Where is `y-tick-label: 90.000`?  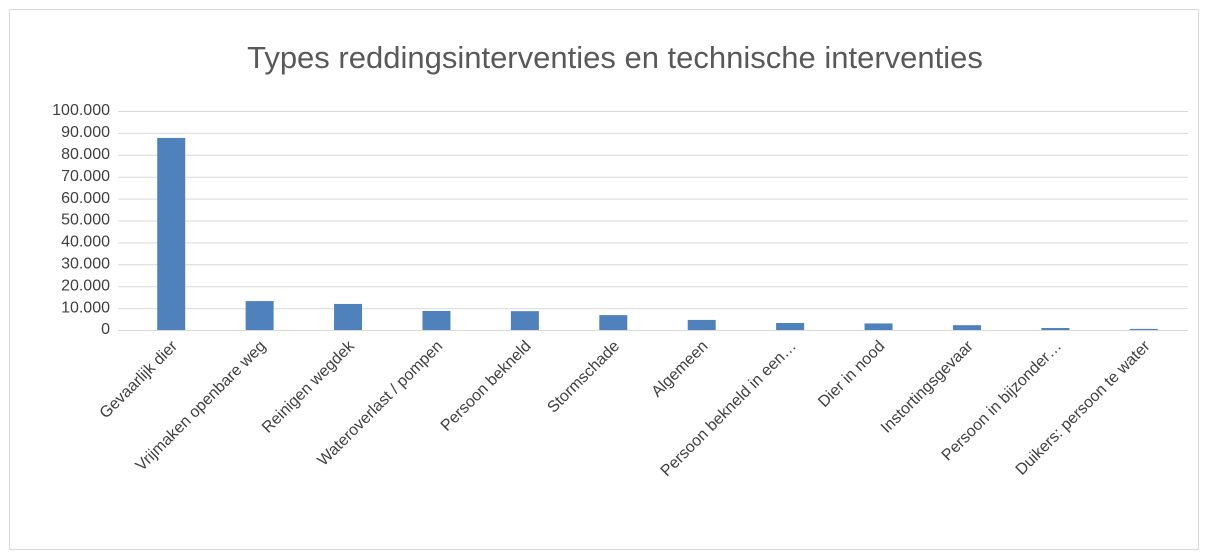 y-tick-label: 90.000 is located at coordinates (85, 132).